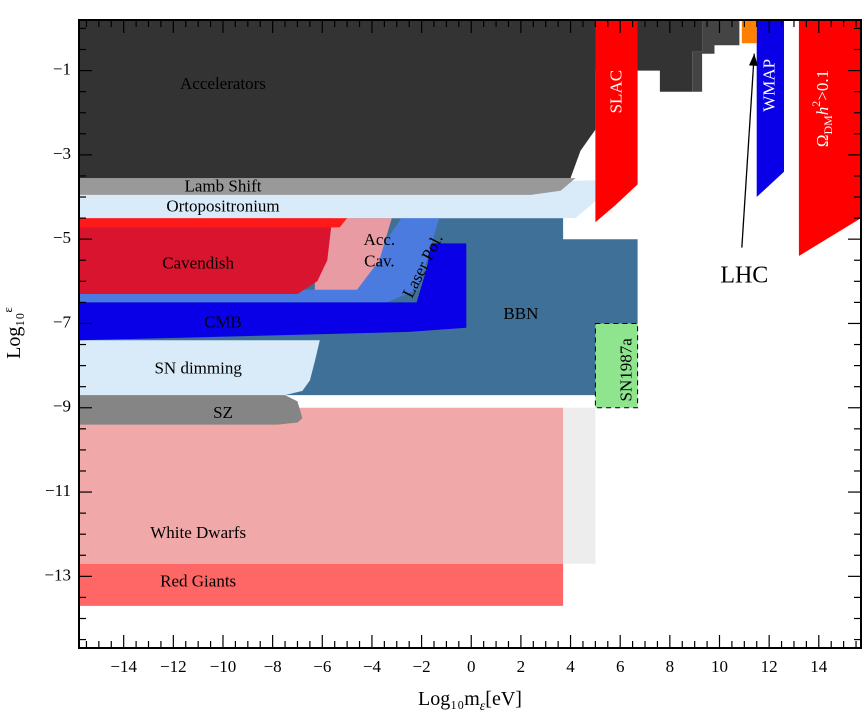  What do you see at coordinates (470, 701) in the screenshot?
I see `x-axis-title: Log₁₀mε[eV]` at bounding box center [470, 701].